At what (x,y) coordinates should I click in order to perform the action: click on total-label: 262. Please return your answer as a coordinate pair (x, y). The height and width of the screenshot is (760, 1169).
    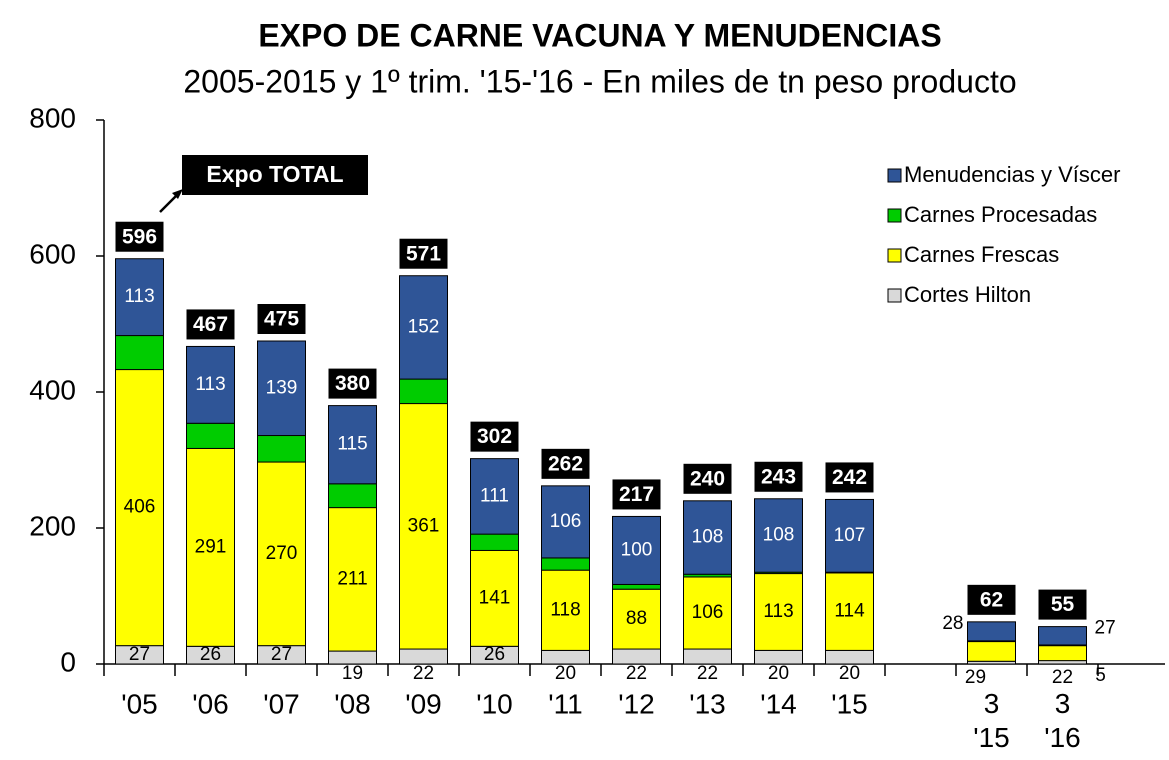
    Looking at the image, I should click on (565, 463).